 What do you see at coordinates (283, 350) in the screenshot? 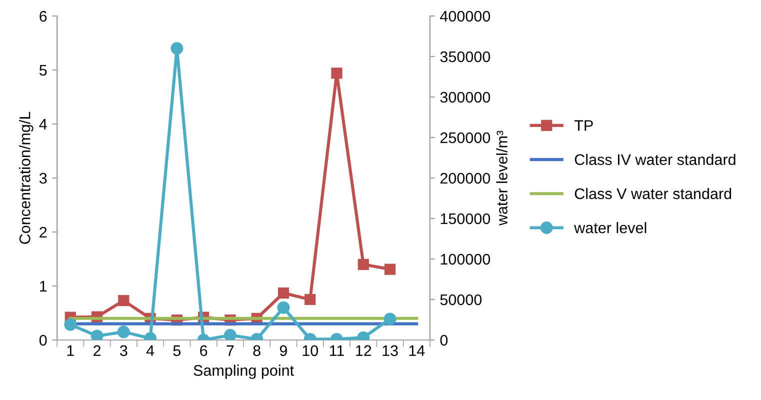
I see `x-tick-label: 9` at bounding box center [283, 350].